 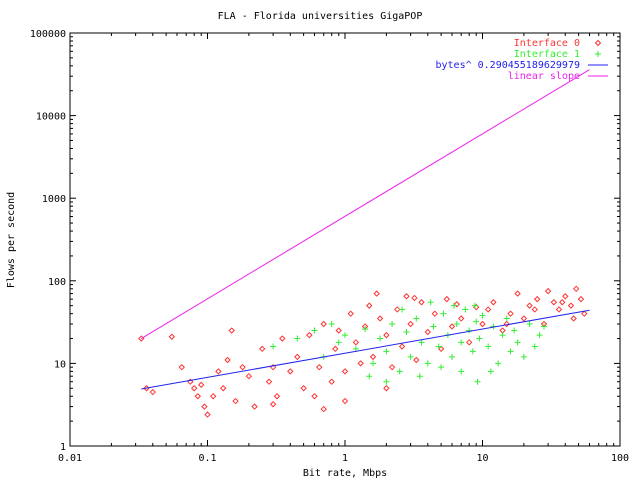 What do you see at coordinates (57, 282) in the screenshot?
I see `y-tick-label: 100` at bounding box center [57, 282].